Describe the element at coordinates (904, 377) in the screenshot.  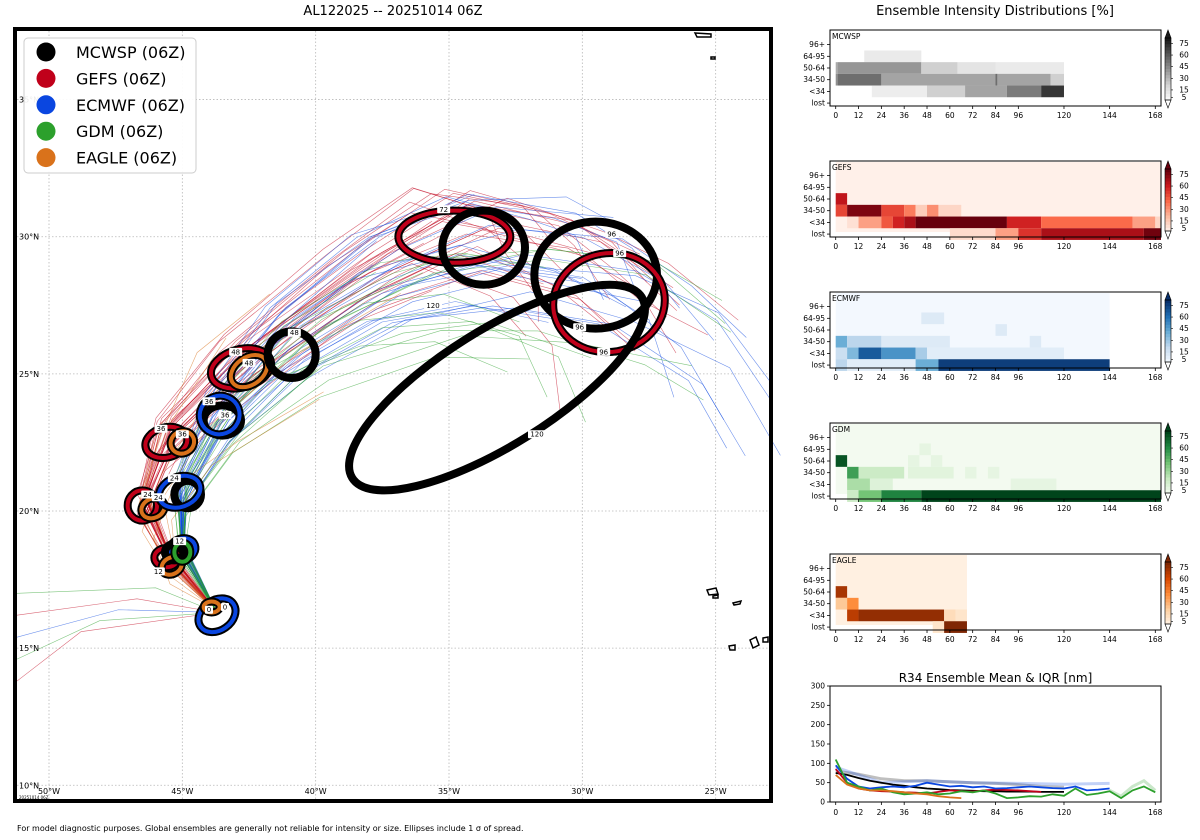
I see `hour-tick-label: 36` at that location.